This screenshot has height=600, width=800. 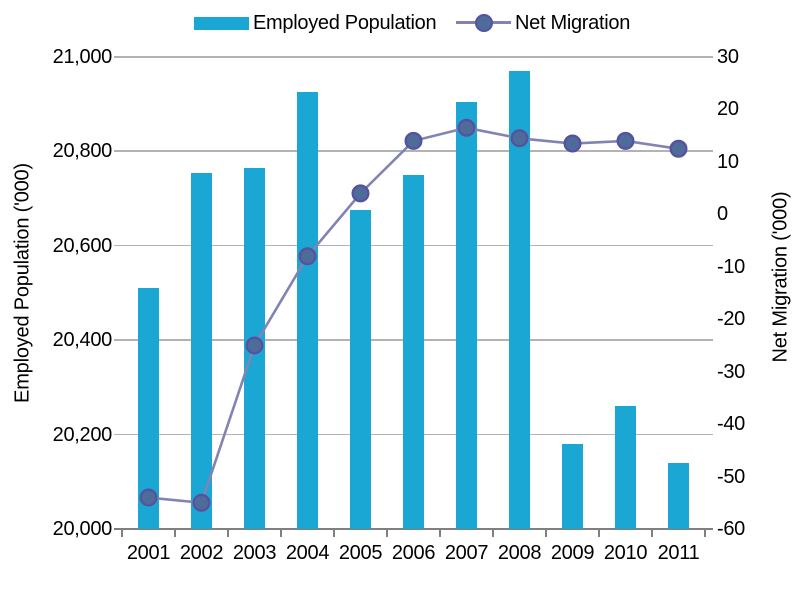 What do you see at coordinates (572, 553) in the screenshot?
I see `x-axis-tick-label: 2009` at bounding box center [572, 553].